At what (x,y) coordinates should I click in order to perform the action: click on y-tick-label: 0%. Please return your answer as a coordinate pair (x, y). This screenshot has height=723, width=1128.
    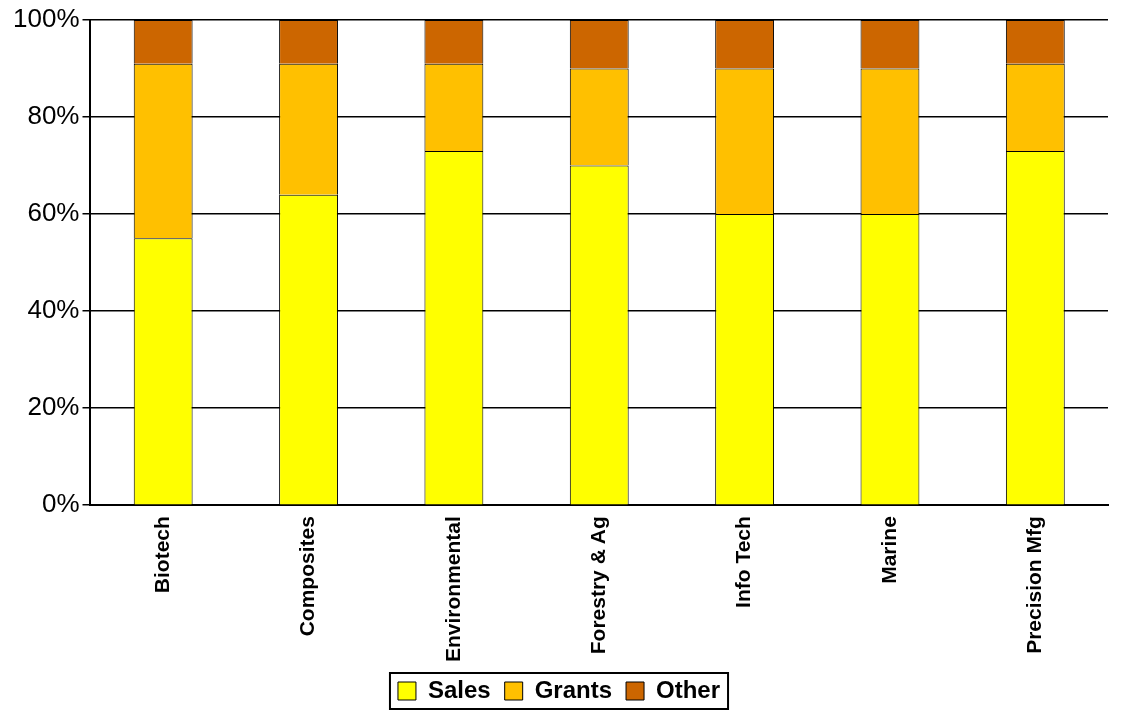
    Looking at the image, I should click on (60, 503).